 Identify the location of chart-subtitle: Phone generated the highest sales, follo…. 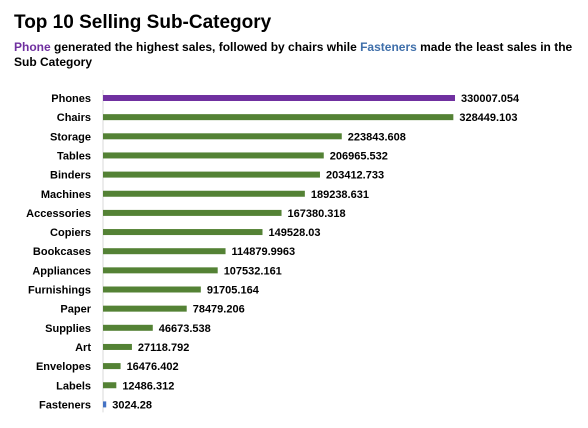
(294, 55).